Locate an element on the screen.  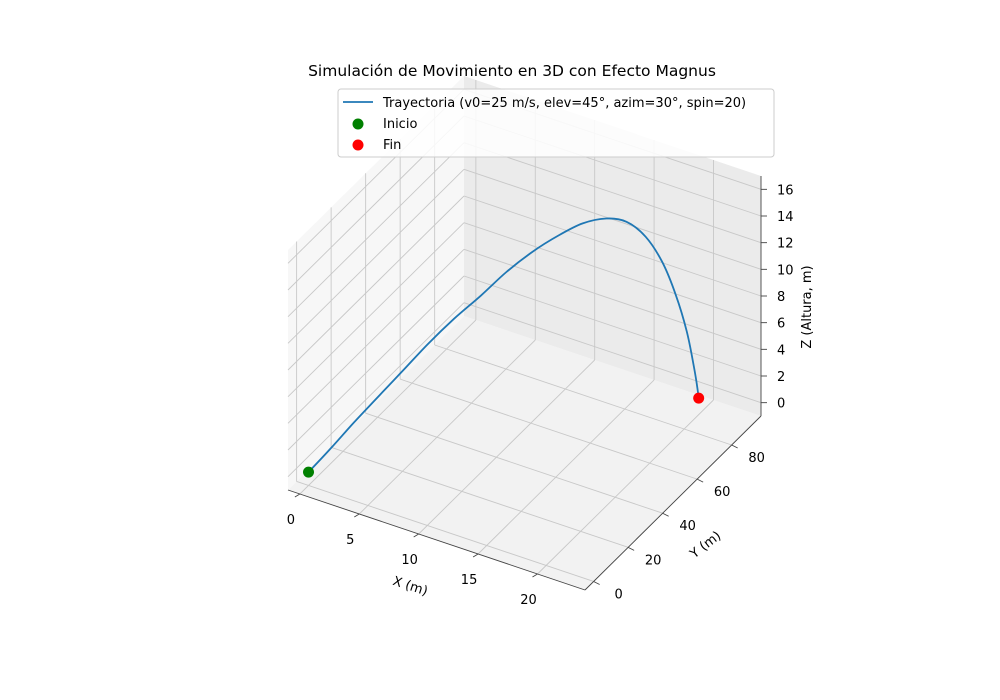
z-tick-label: 2 is located at coordinates (781, 377).